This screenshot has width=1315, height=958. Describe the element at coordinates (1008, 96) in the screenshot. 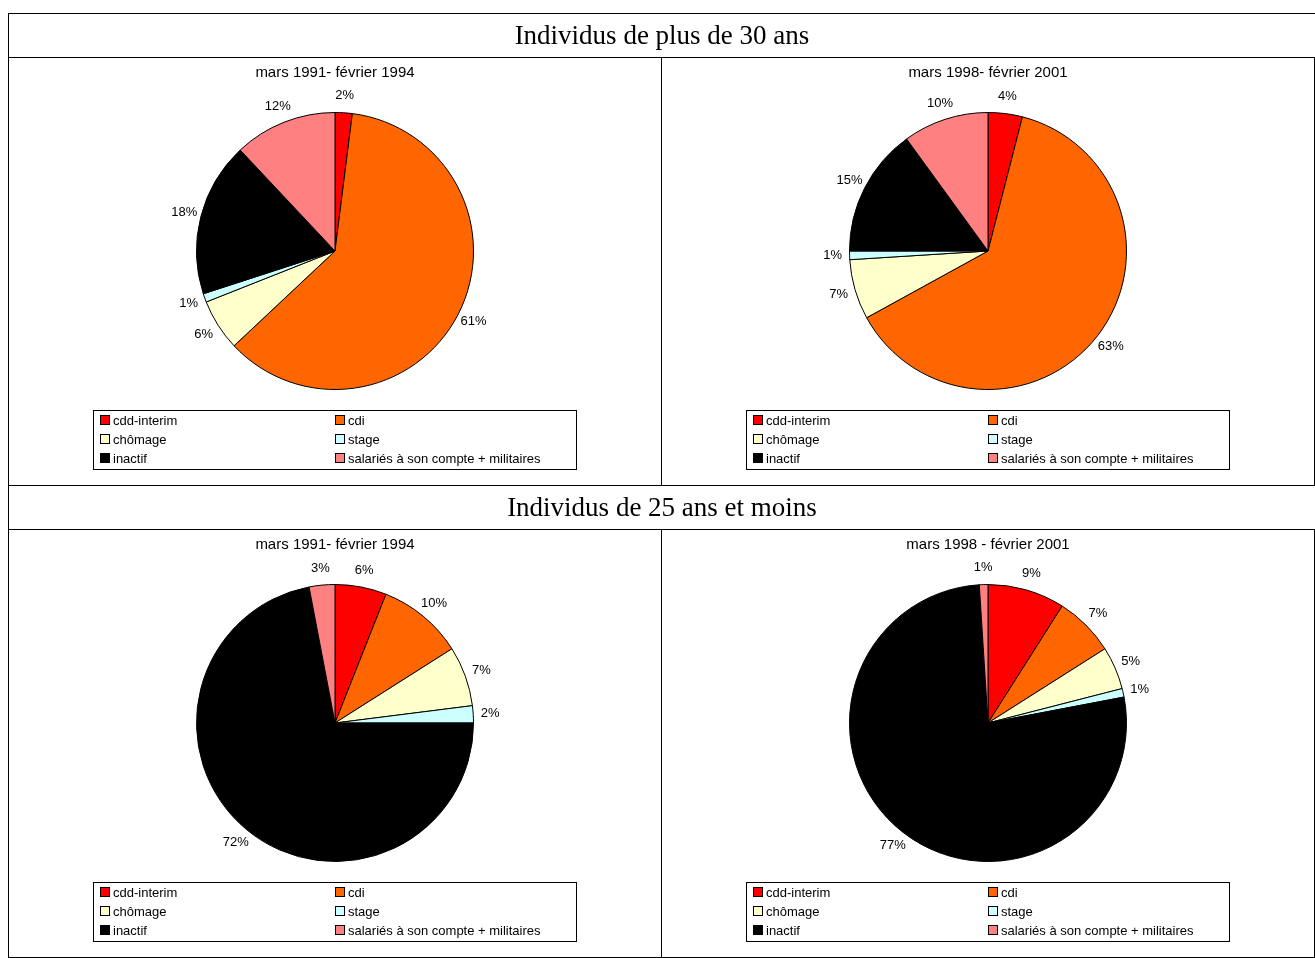

I see `data-label: 4%` at that location.